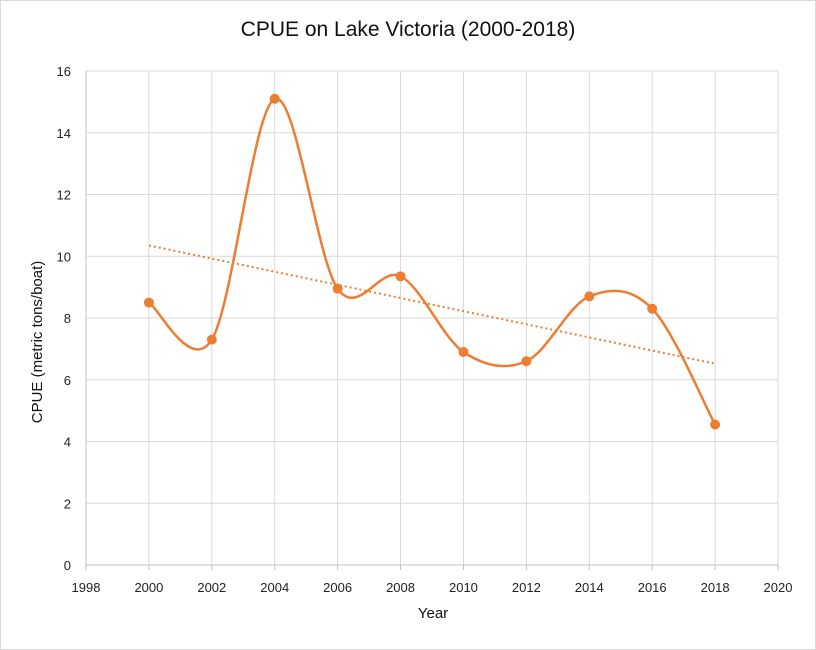 The width and height of the screenshot is (816, 650). I want to click on x-axis-label: Year, so click(433, 613).